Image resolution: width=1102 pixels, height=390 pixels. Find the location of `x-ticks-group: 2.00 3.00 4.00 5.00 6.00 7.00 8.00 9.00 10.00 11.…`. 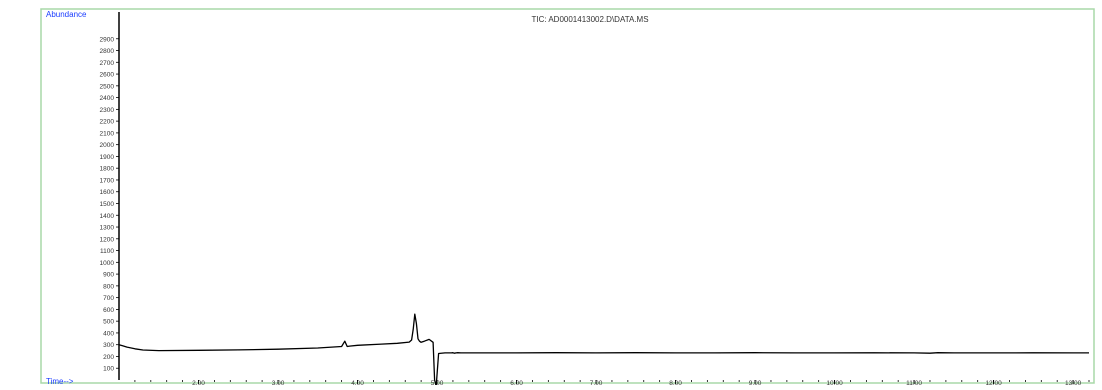

x-ticks-group: 2.00 3.00 4.00 5.00 6.00 7.00 8.00 9.00 10.00 11.… is located at coordinates (612, 383).